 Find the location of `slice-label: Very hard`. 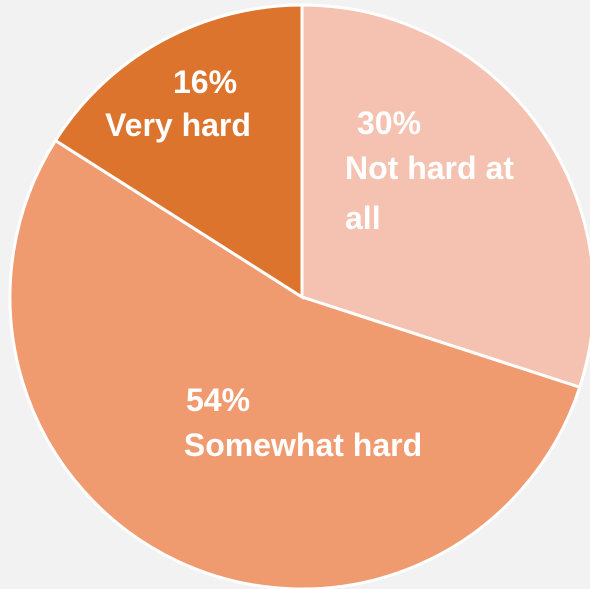

slice-label: Very hard is located at coordinates (178, 125).